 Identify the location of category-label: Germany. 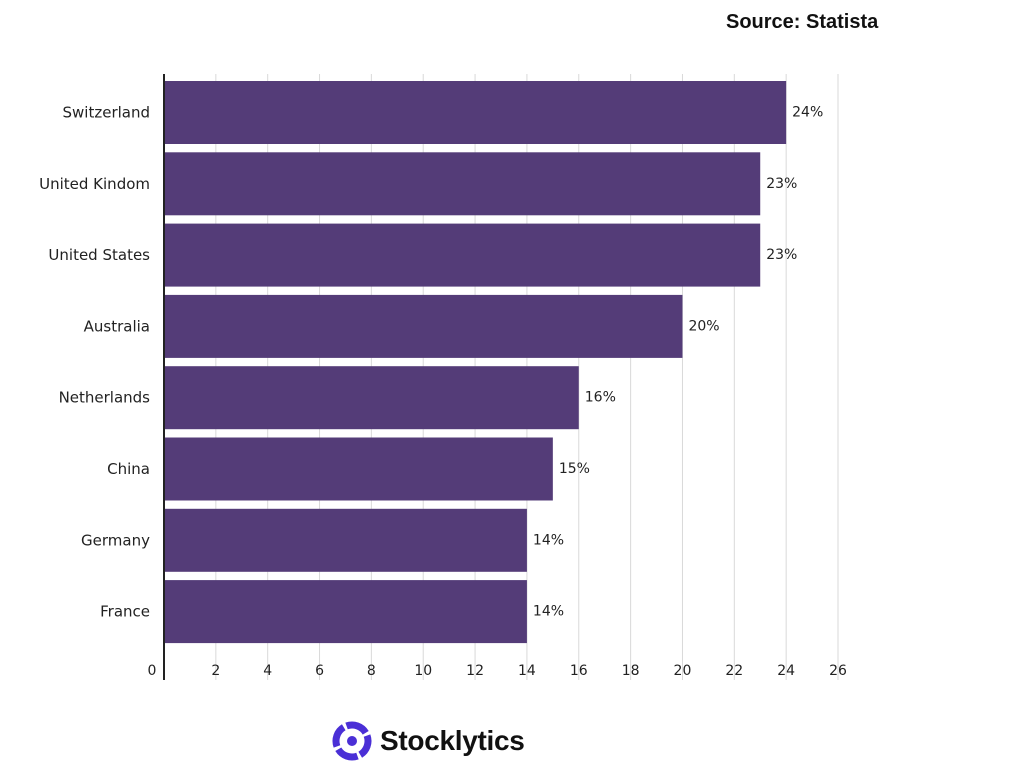
(115, 540).